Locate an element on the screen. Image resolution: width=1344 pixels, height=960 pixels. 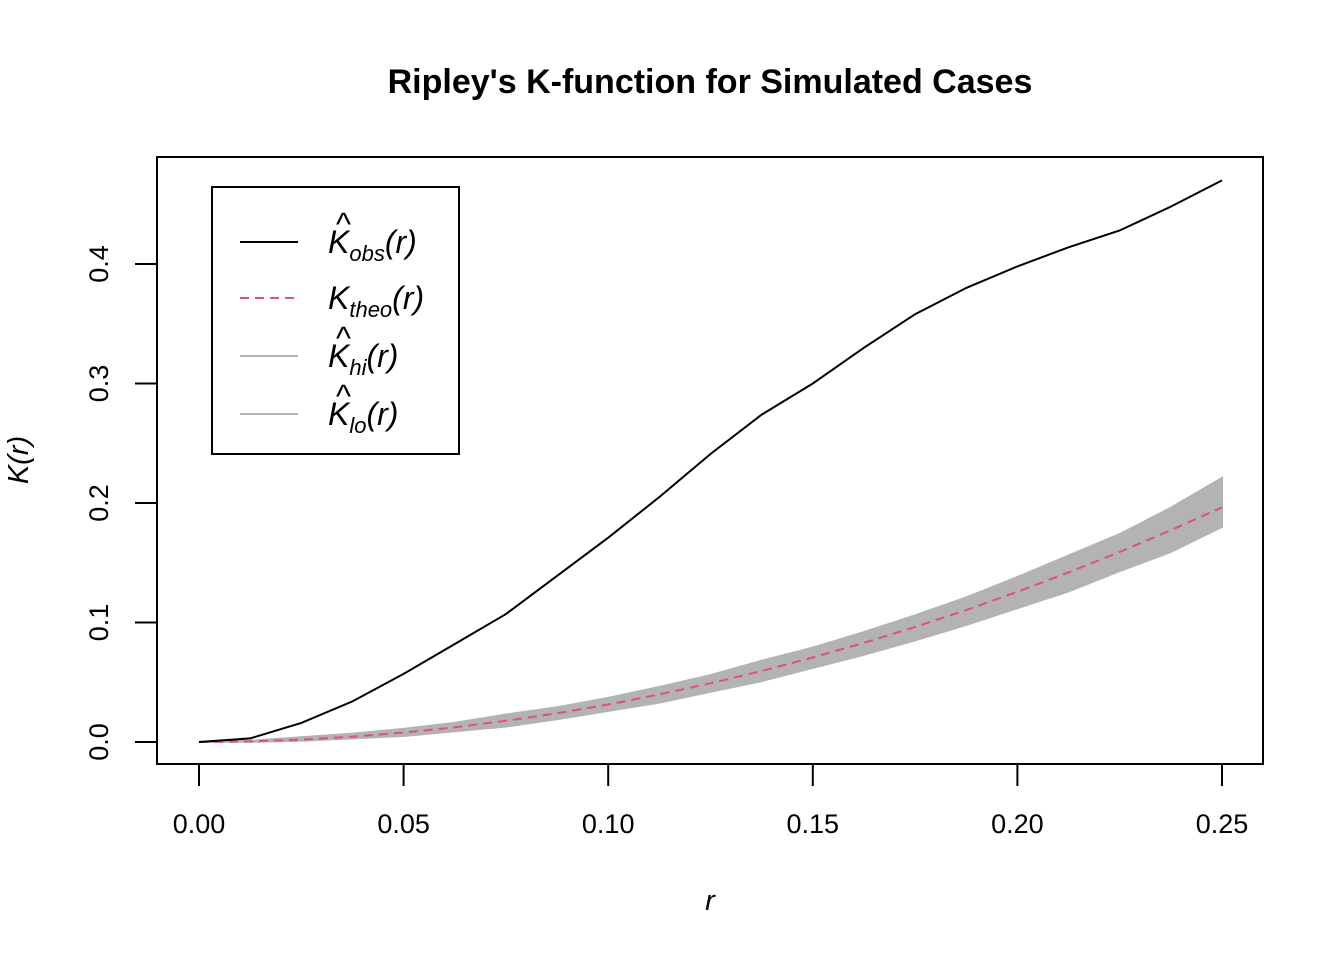
x-tick-label: 0.05 is located at coordinates (403, 824).